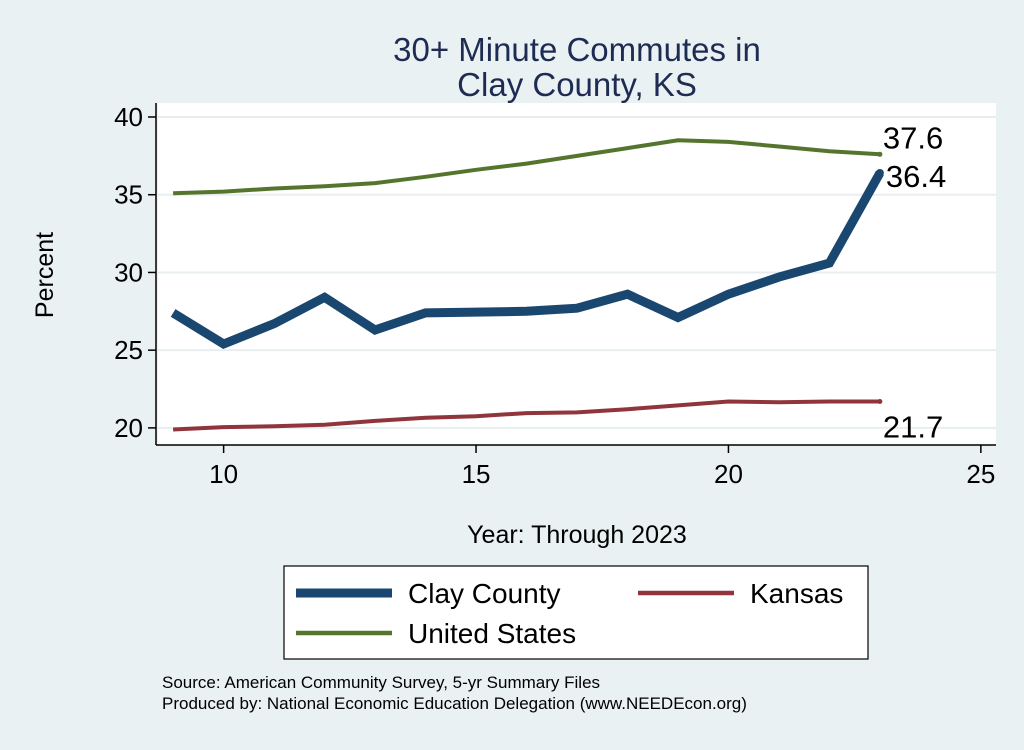  What do you see at coordinates (128, 117) in the screenshot?
I see `y-tick-label: 40` at bounding box center [128, 117].